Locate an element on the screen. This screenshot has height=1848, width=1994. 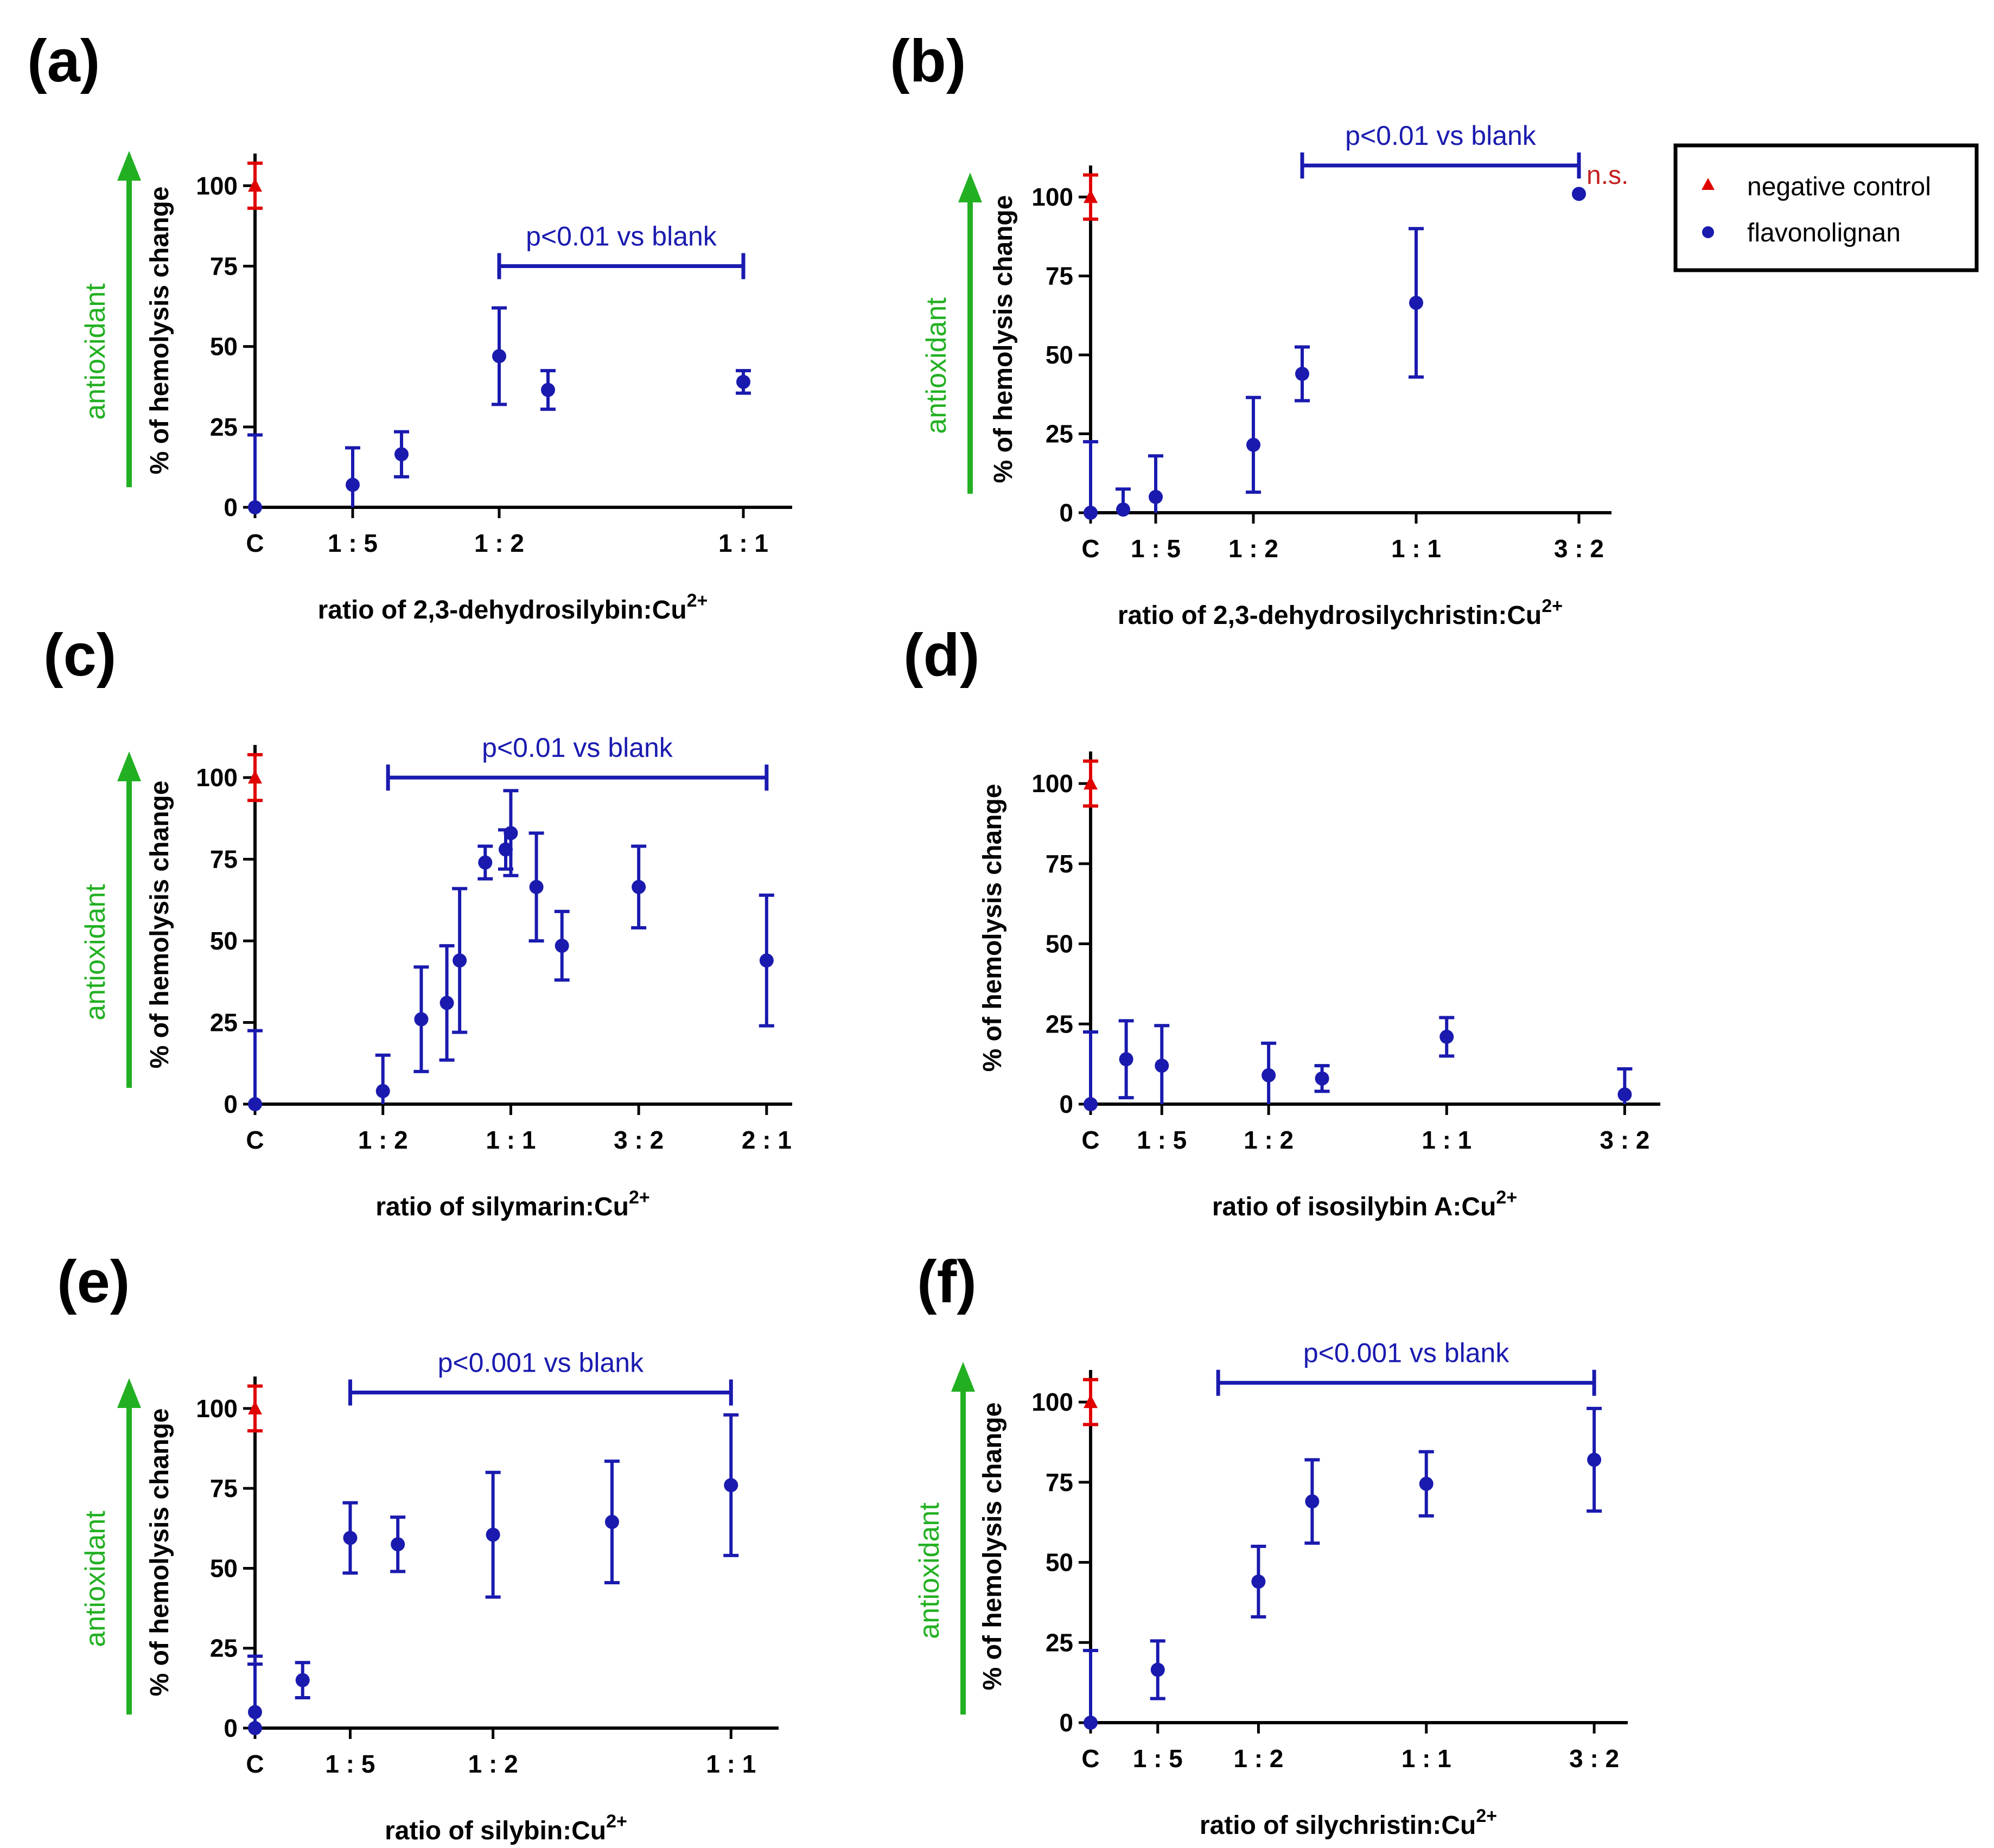
panel-label: (b) is located at coordinates (928, 61).